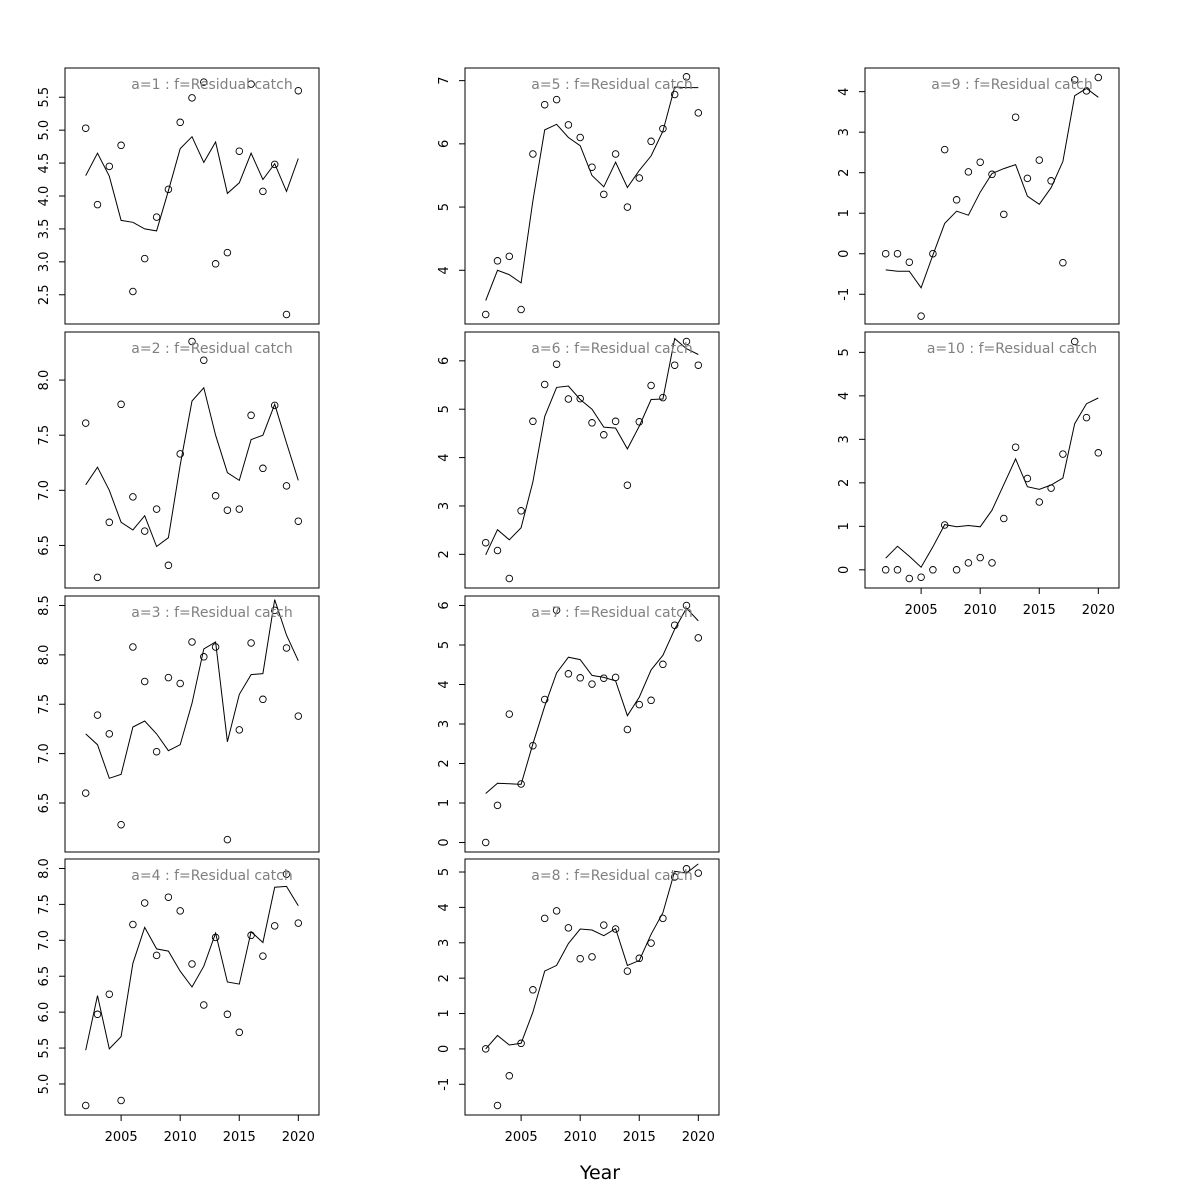 This screenshot has height=1200, width=1200. What do you see at coordinates (921, 610) in the screenshot?
I see `x-tick-label: 2005` at bounding box center [921, 610].